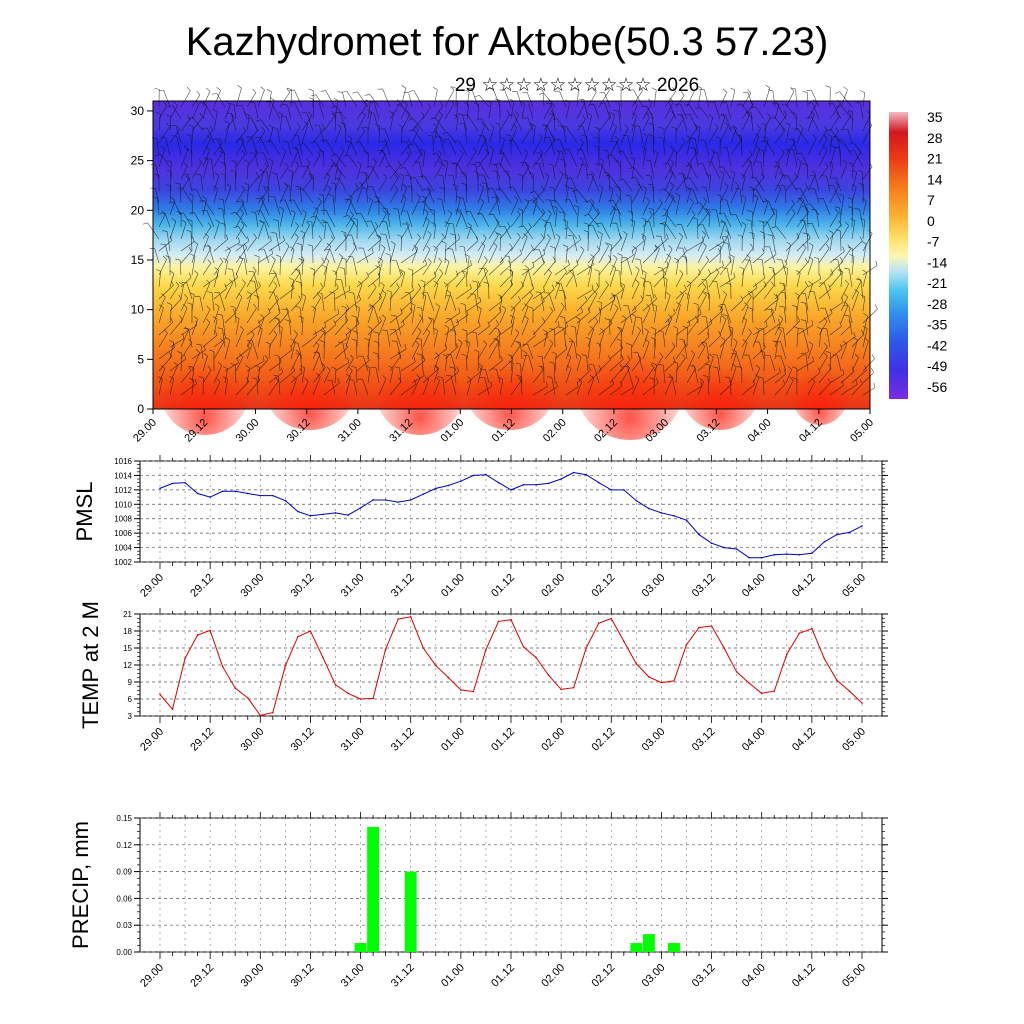  What do you see at coordinates (804, 740) in the screenshot?
I see `x-tick-label: 04.12` at bounding box center [804, 740].